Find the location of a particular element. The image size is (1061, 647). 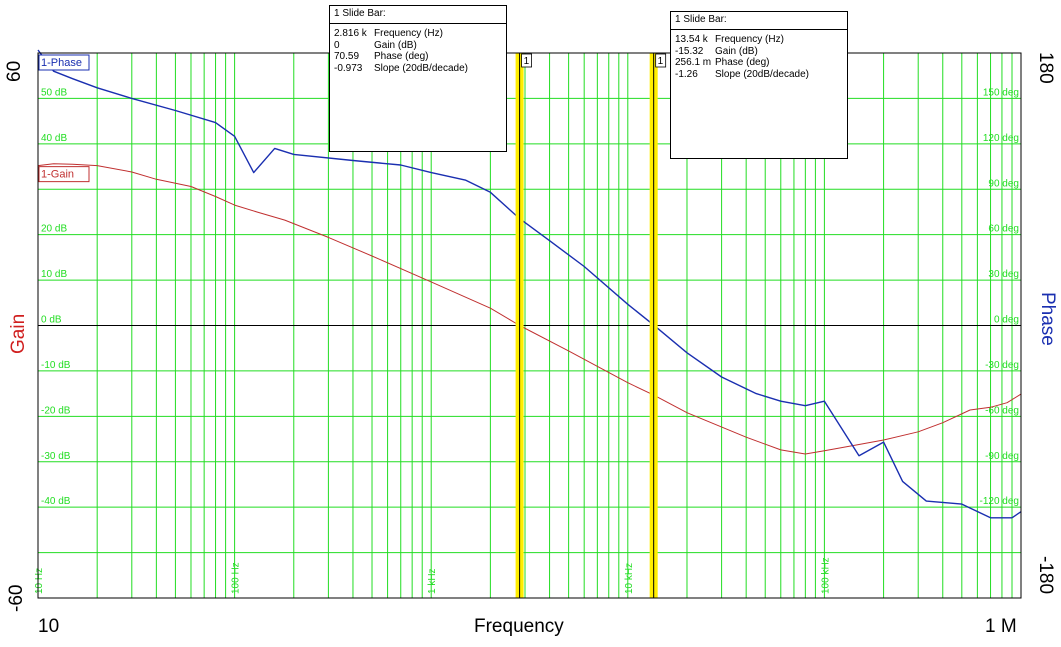

readout-row: 13.54 k Frequency (Hz) is located at coordinates (759, 40).